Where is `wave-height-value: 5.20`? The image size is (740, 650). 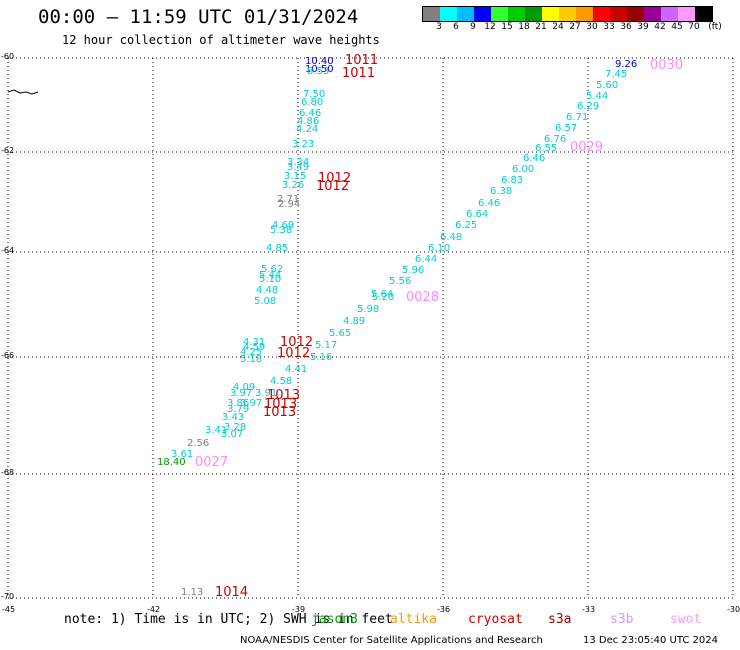 wave-height-value: 5.20 is located at coordinates (383, 297).